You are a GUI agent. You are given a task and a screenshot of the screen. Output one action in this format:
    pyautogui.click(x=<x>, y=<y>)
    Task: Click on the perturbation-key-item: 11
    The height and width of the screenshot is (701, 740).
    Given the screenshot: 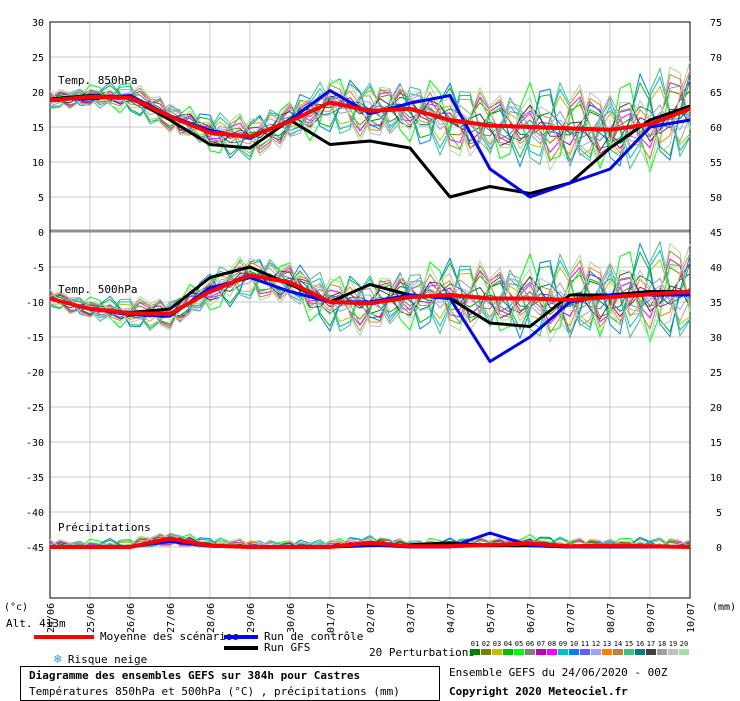 What is the action you would take?
    pyautogui.click(x=585, y=647)
    